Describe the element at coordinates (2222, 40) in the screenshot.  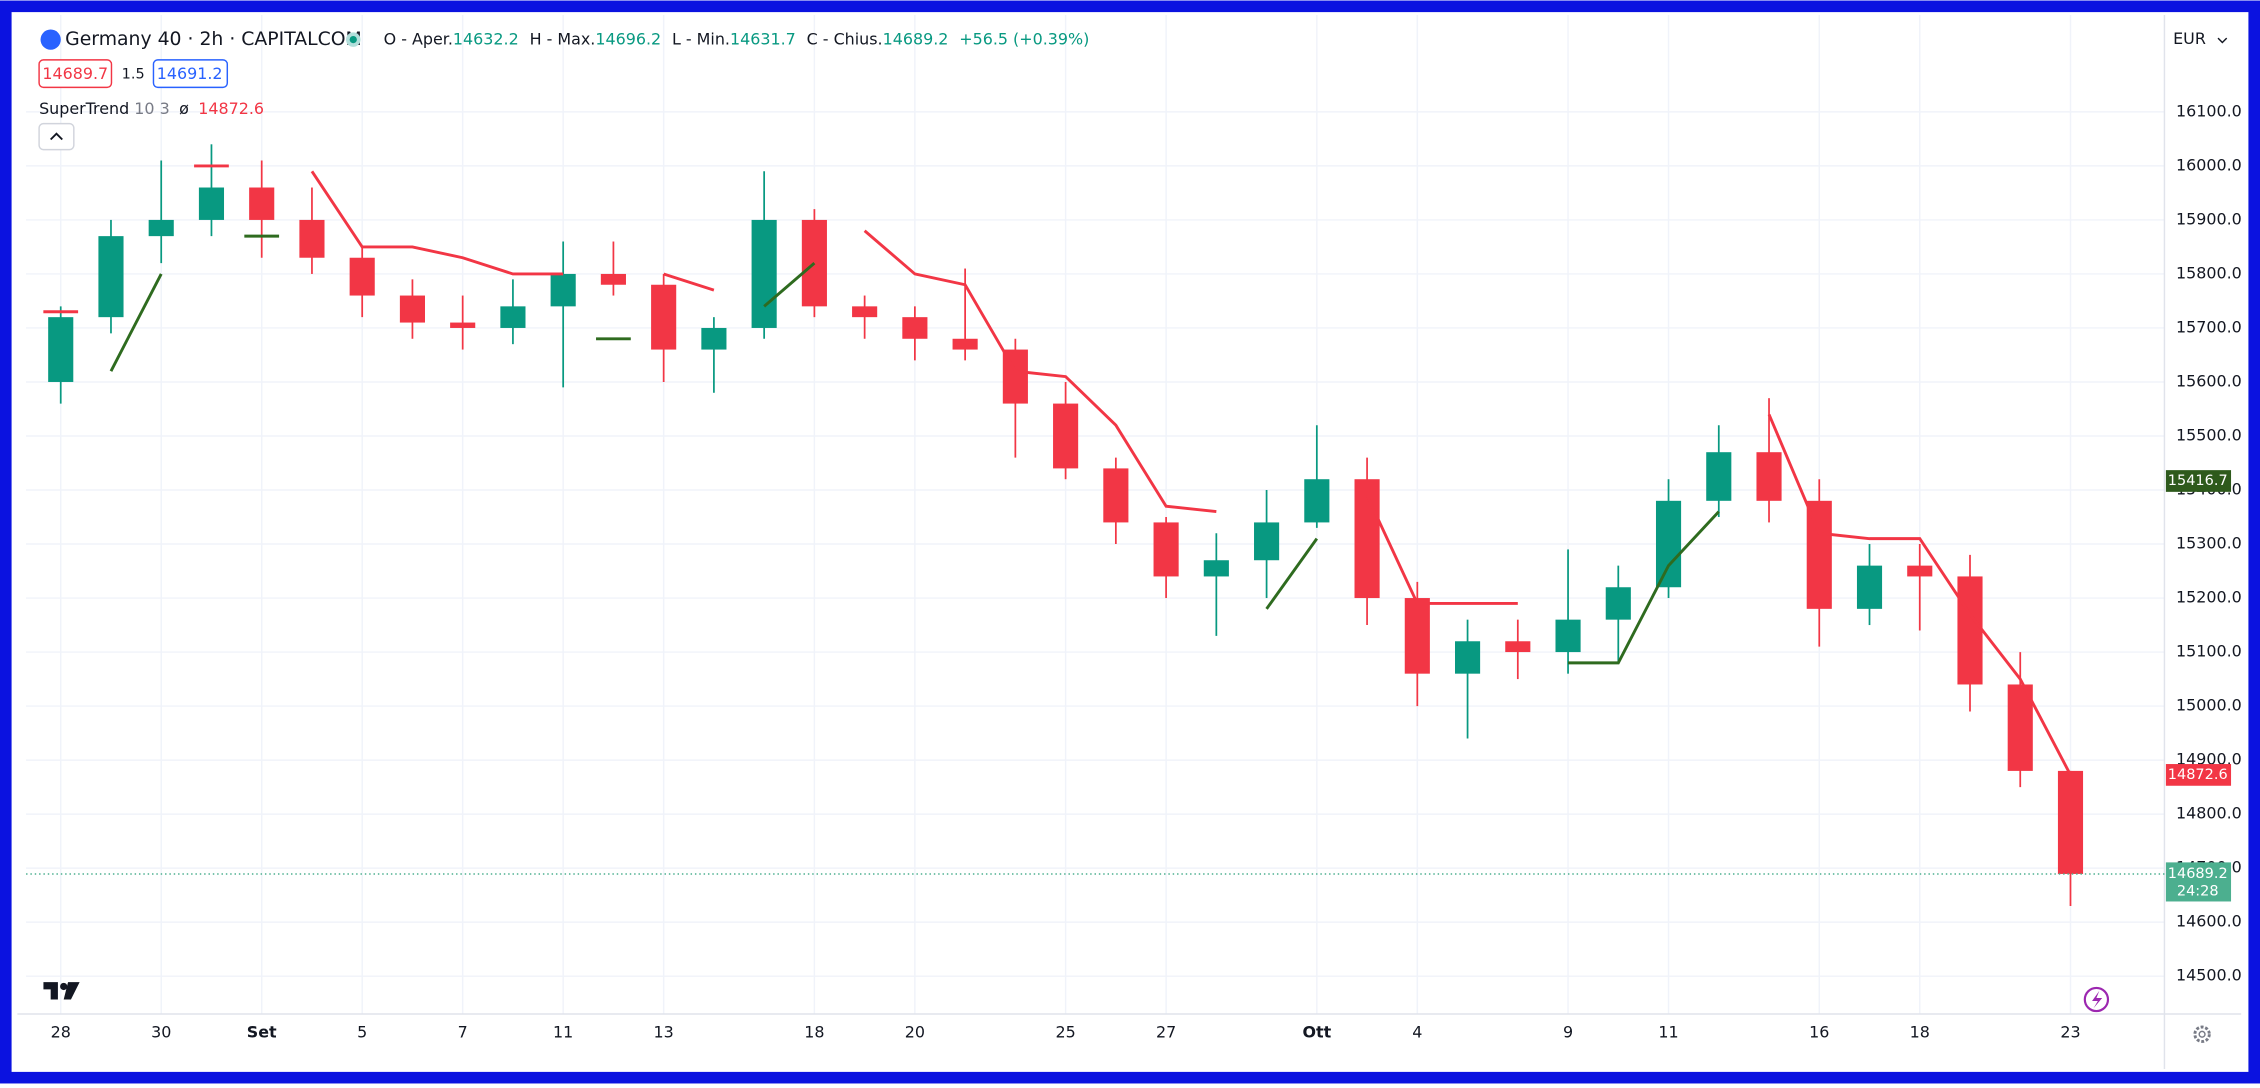
I see `currency-chevron` at that location.